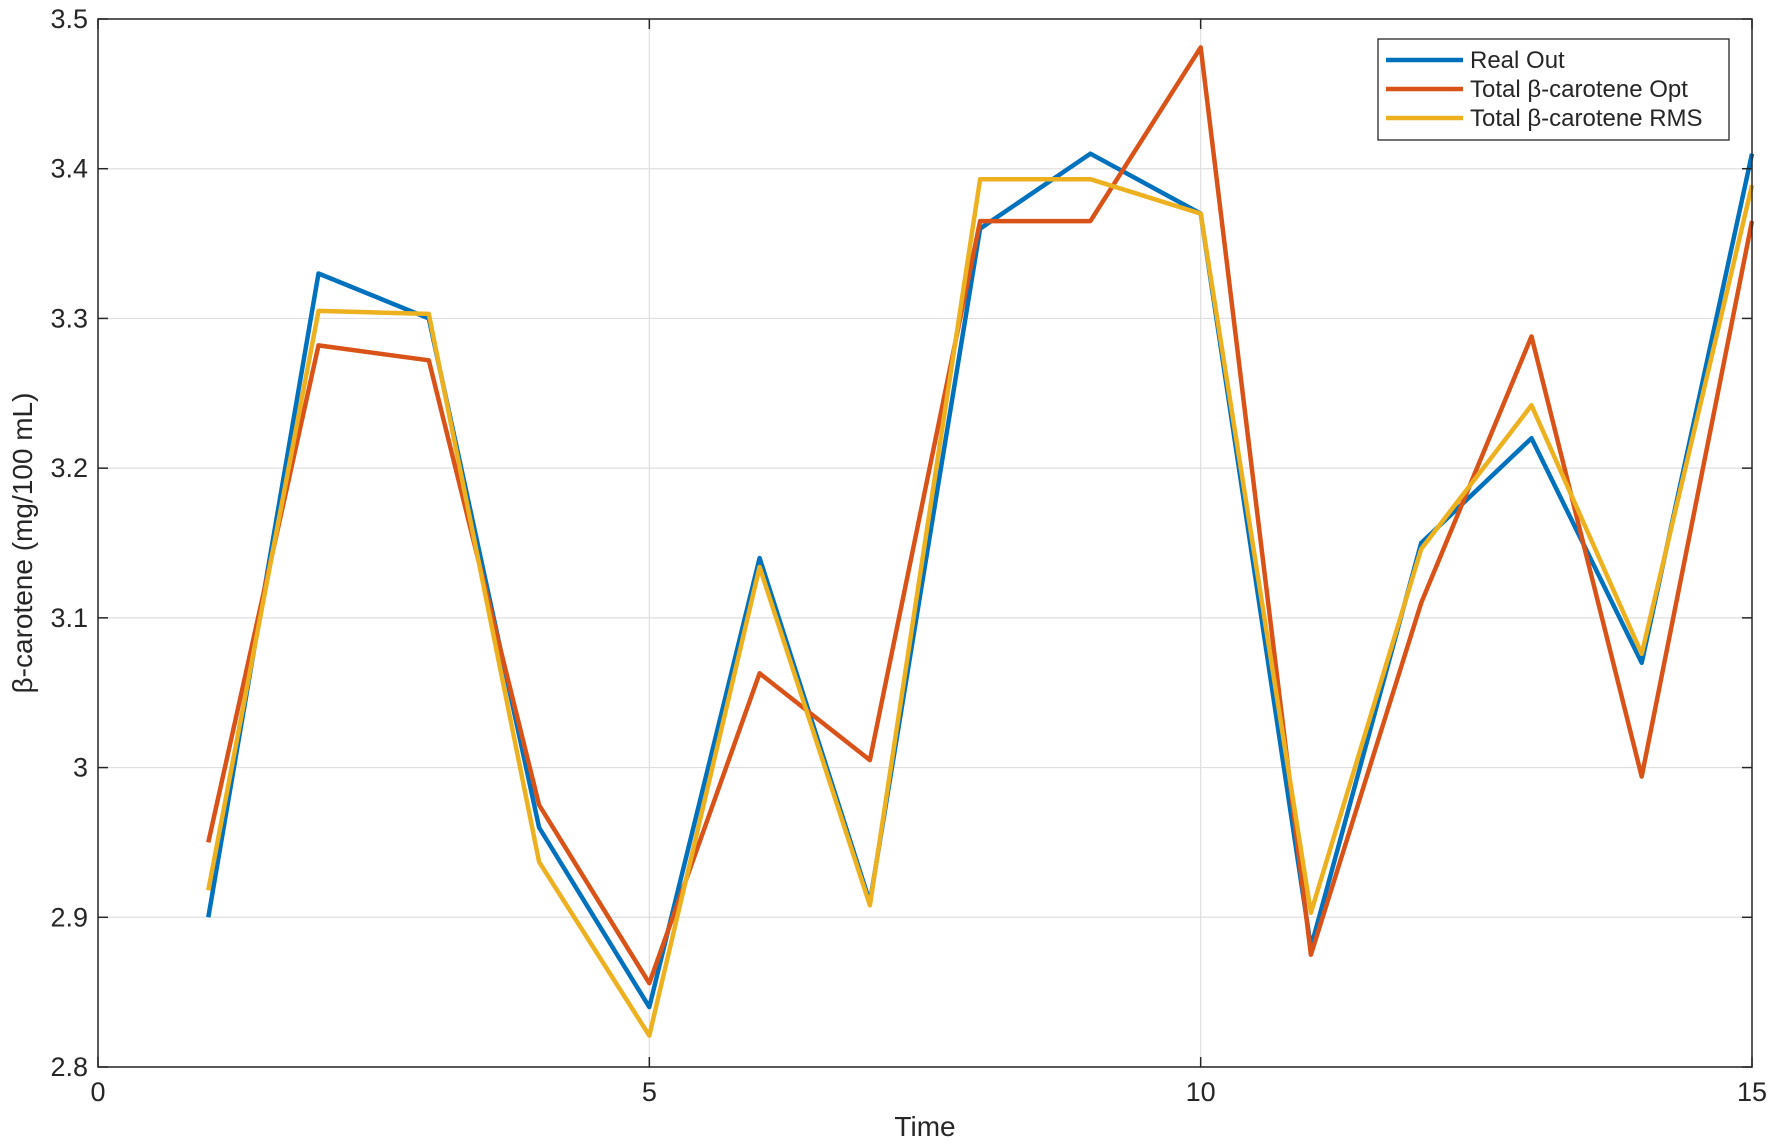 The image size is (1772, 1147). What do you see at coordinates (97, 1092) in the screenshot?
I see `x-tick-label: 0` at bounding box center [97, 1092].